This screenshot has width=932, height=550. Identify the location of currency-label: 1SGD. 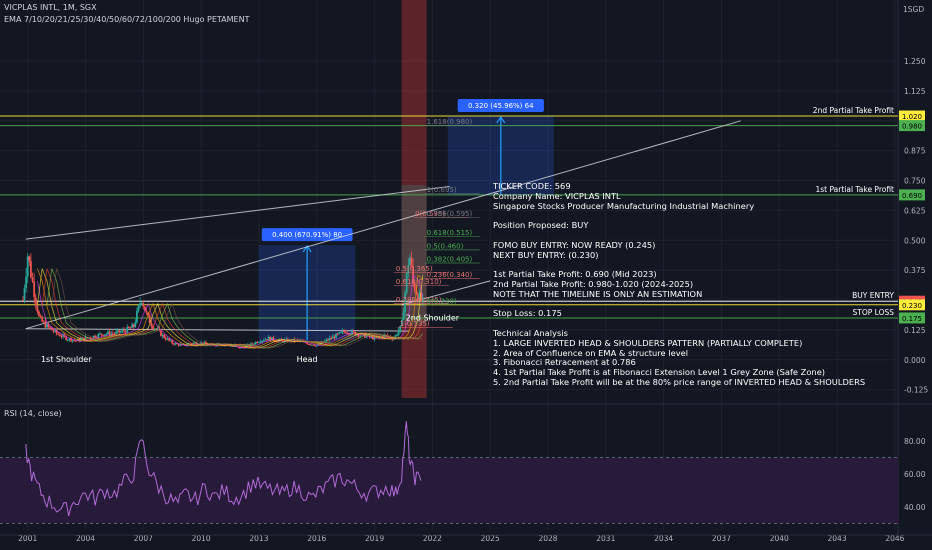
(914, 9).